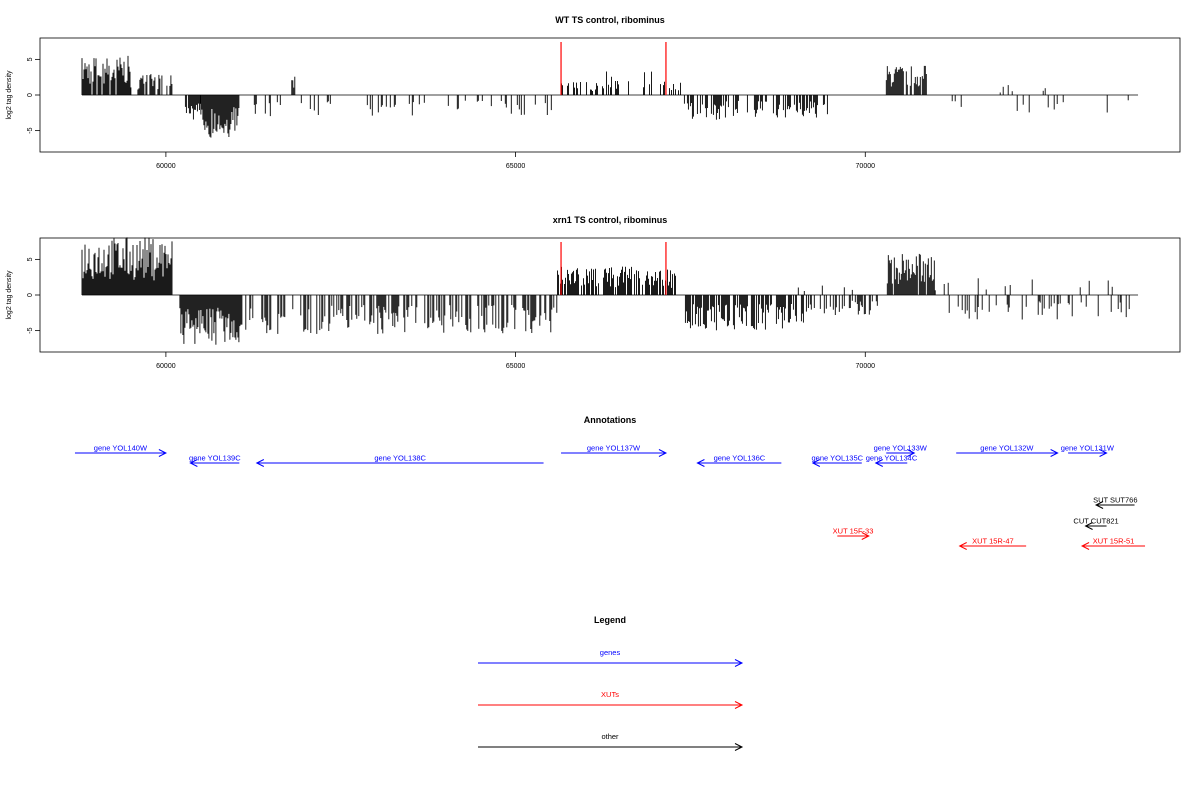  Describe the element at coordinates (610, 420) in the screenshot. I see `annotations-title: Annotations` at that location.